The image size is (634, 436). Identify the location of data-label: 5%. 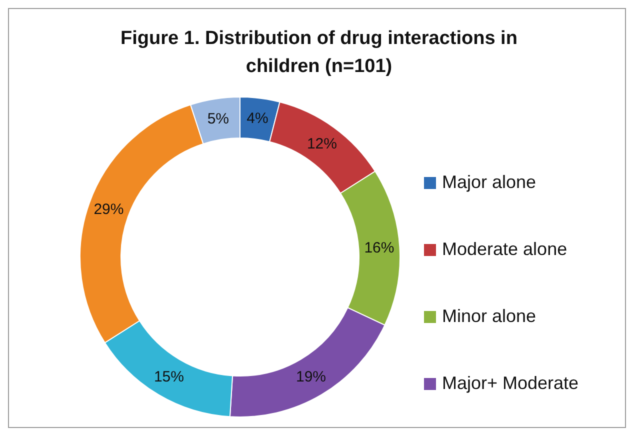
(218, 119).